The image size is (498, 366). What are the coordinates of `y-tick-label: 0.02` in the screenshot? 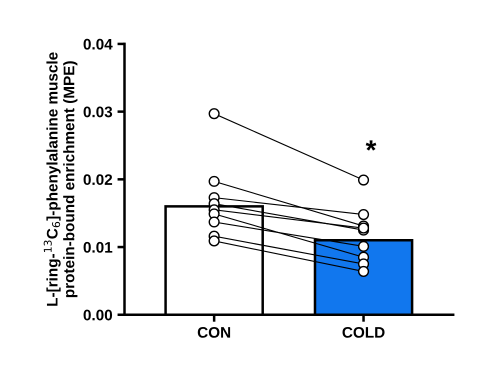 It's located at (98, 180).